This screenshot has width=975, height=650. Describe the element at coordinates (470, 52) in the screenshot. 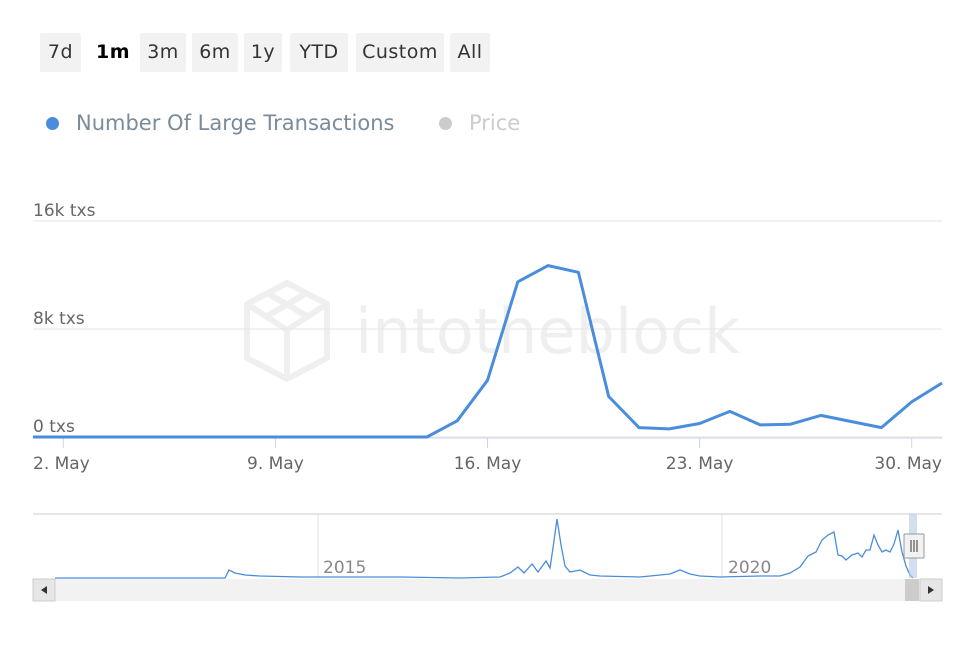

I see `range-button-all: All` at that location.